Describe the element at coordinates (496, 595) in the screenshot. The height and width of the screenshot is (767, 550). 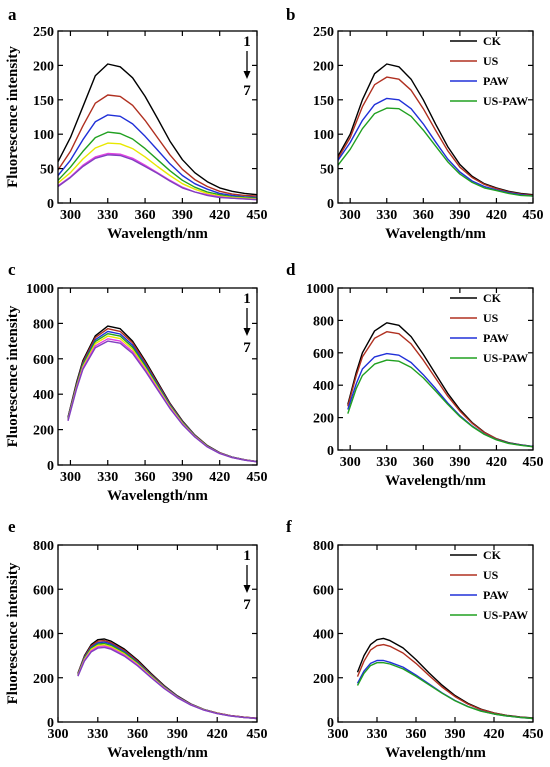
I see `legend-label: PAW` at that location.